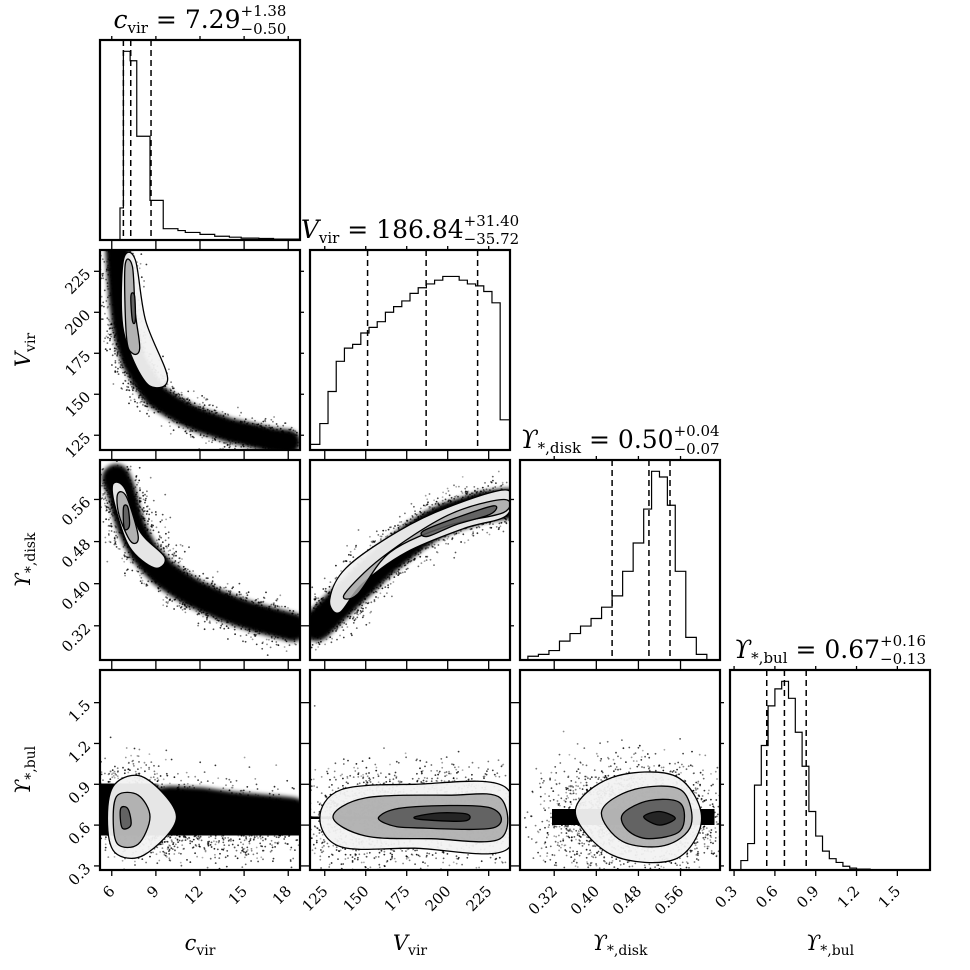 The image size is (970, 970). I want to click on scatter-panel-vvir-ybul, so click(409, 771).